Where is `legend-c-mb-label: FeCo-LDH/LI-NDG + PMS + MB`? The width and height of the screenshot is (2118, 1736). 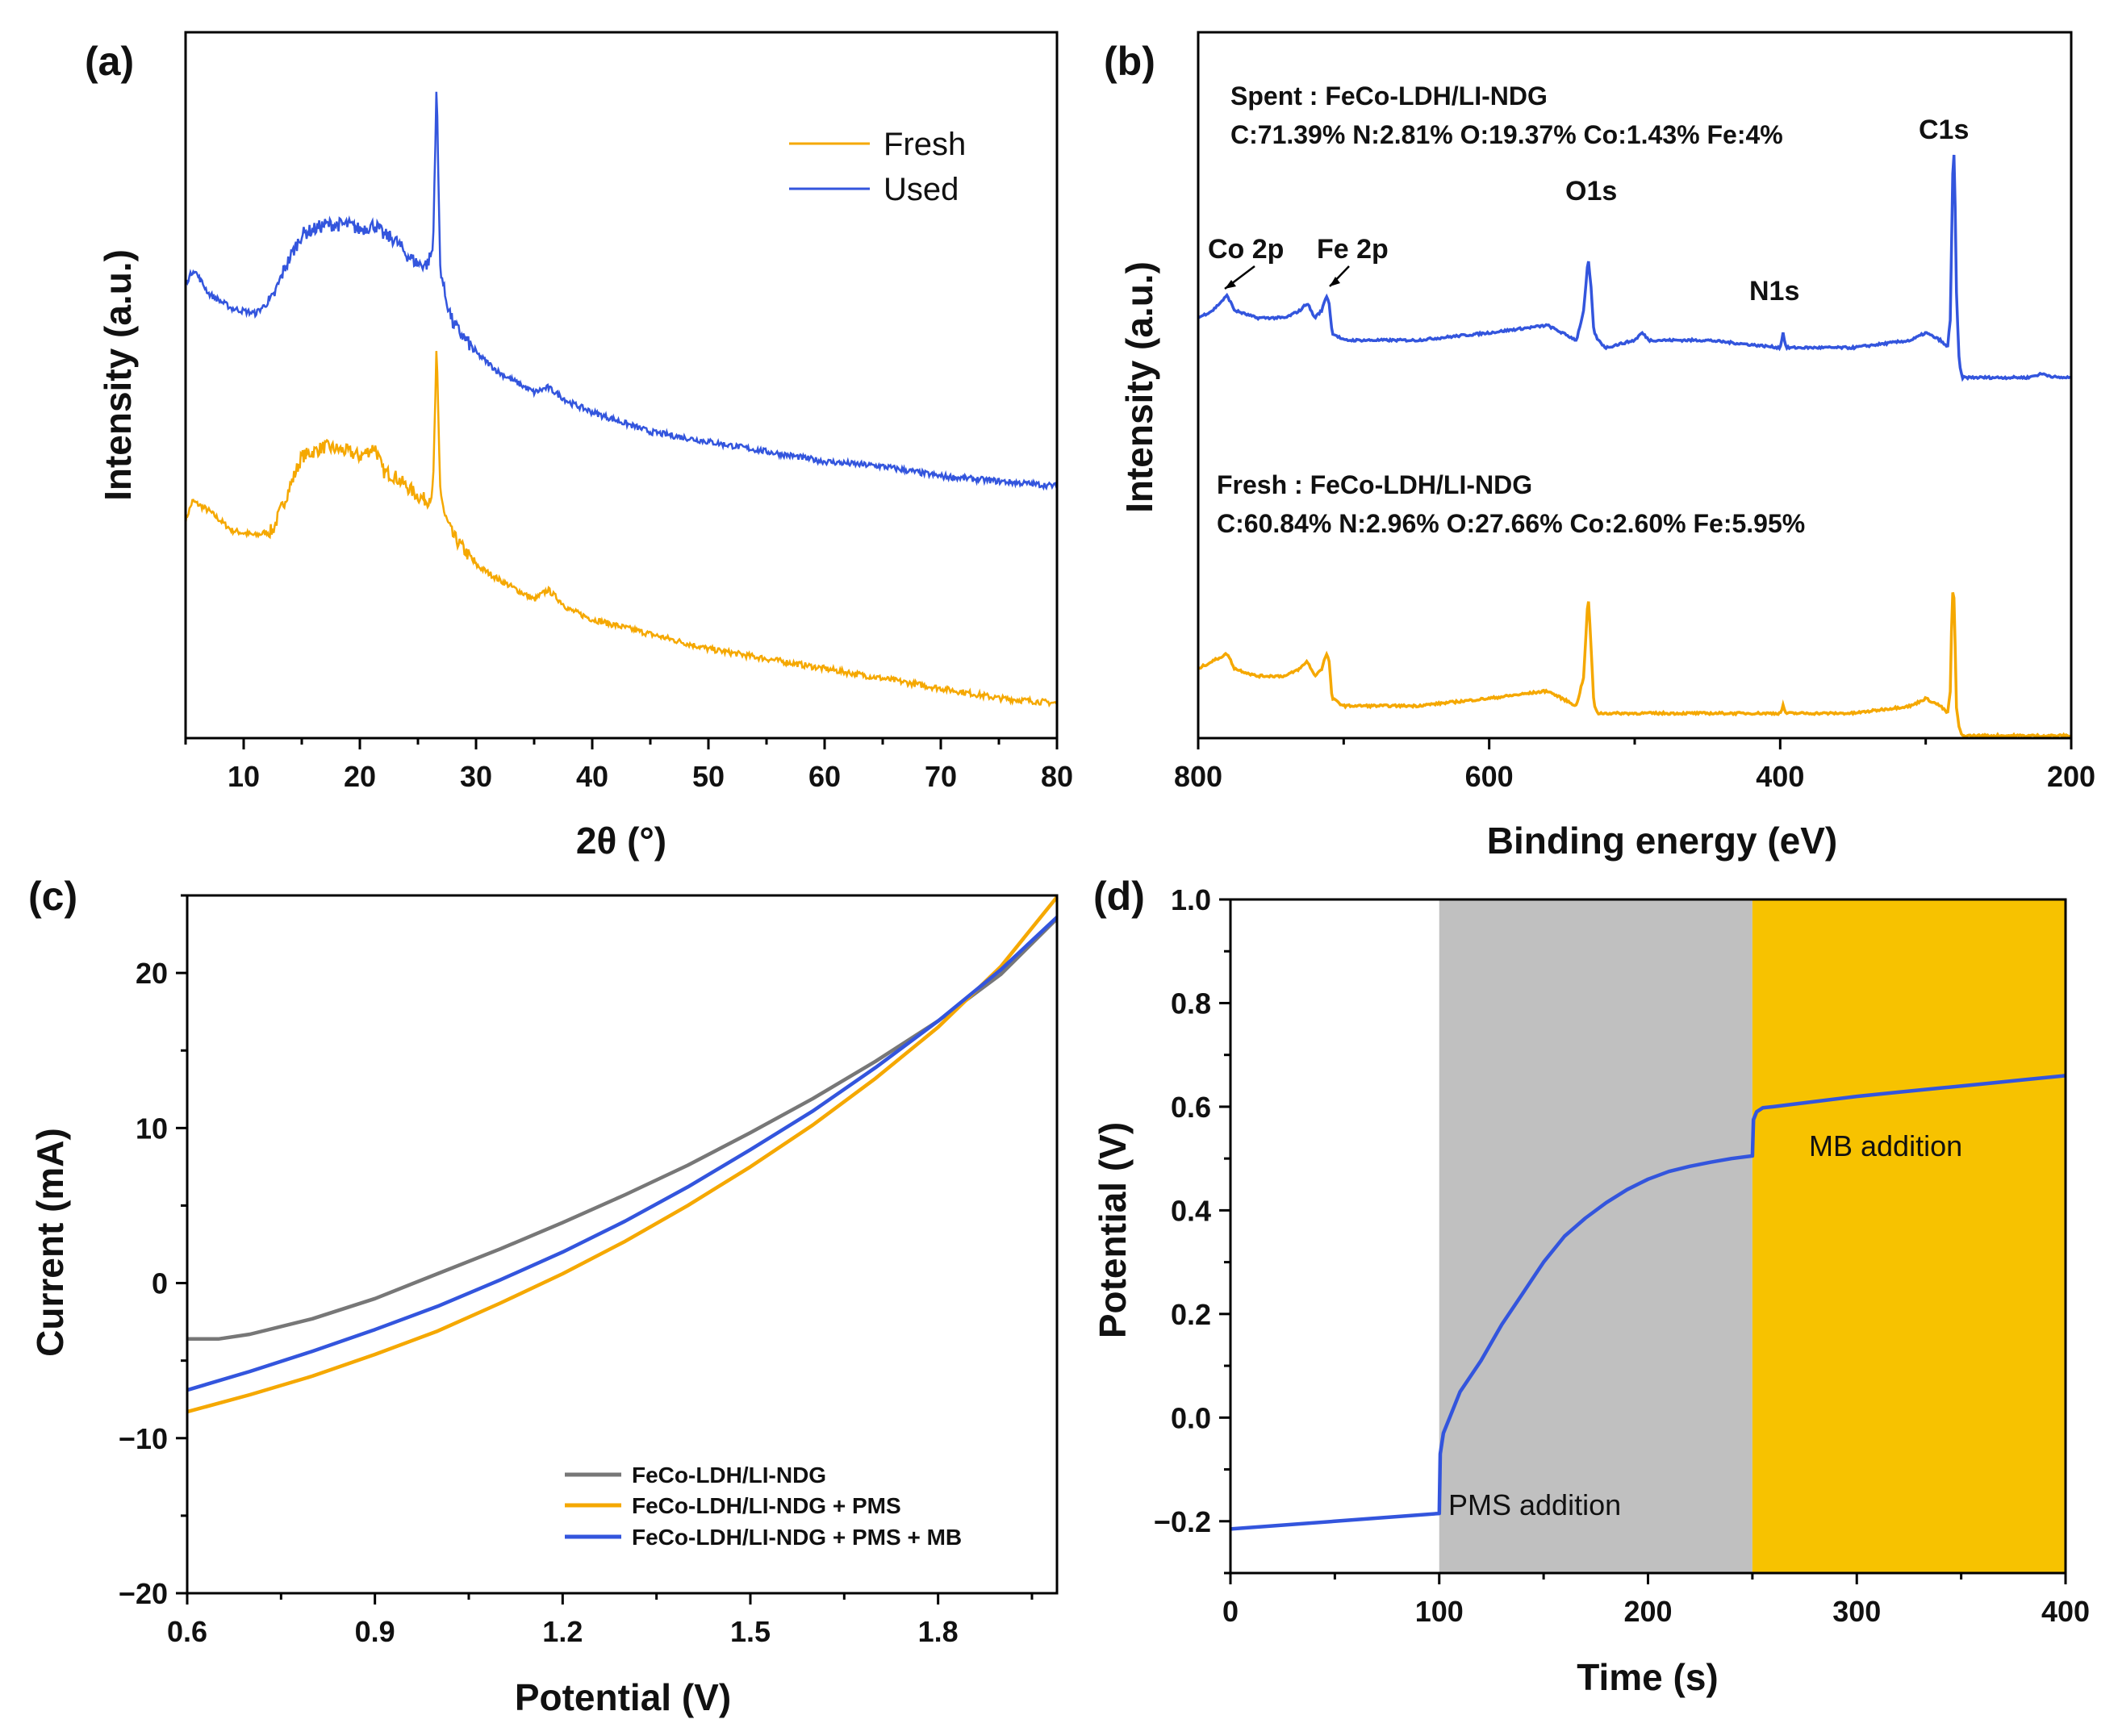 legend-c-mb-label: FeCo-LDH/LI-NDG + PMS + MB is located at coordinates (797, 1538).